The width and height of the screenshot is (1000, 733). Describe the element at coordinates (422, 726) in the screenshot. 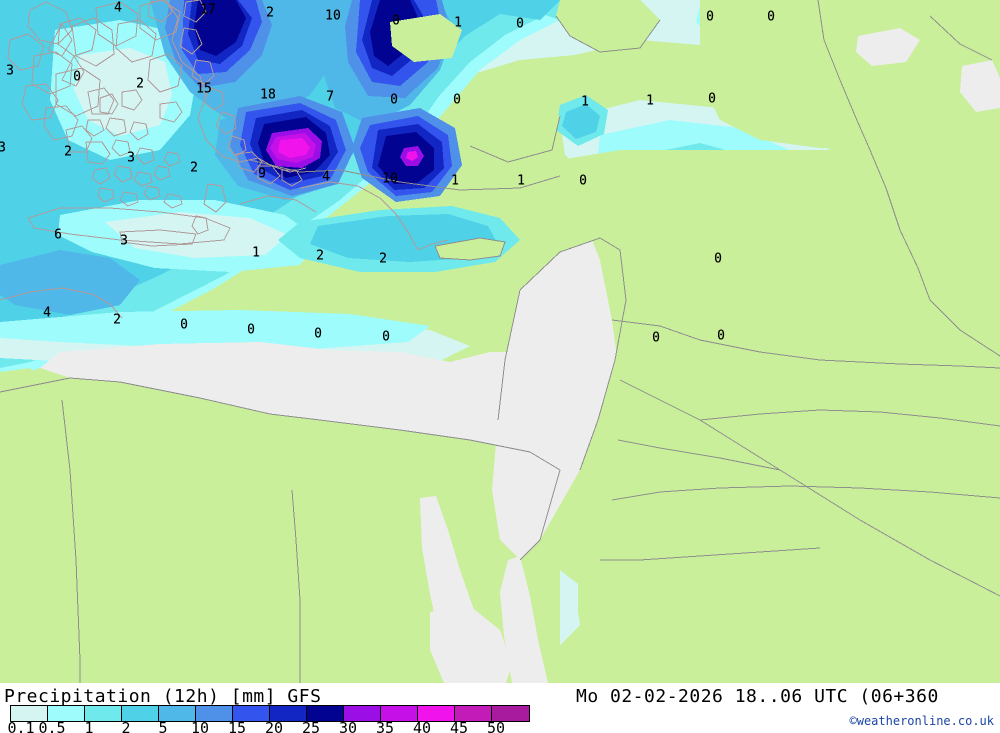

I see `colorbar-tick-40: 40` at that location.